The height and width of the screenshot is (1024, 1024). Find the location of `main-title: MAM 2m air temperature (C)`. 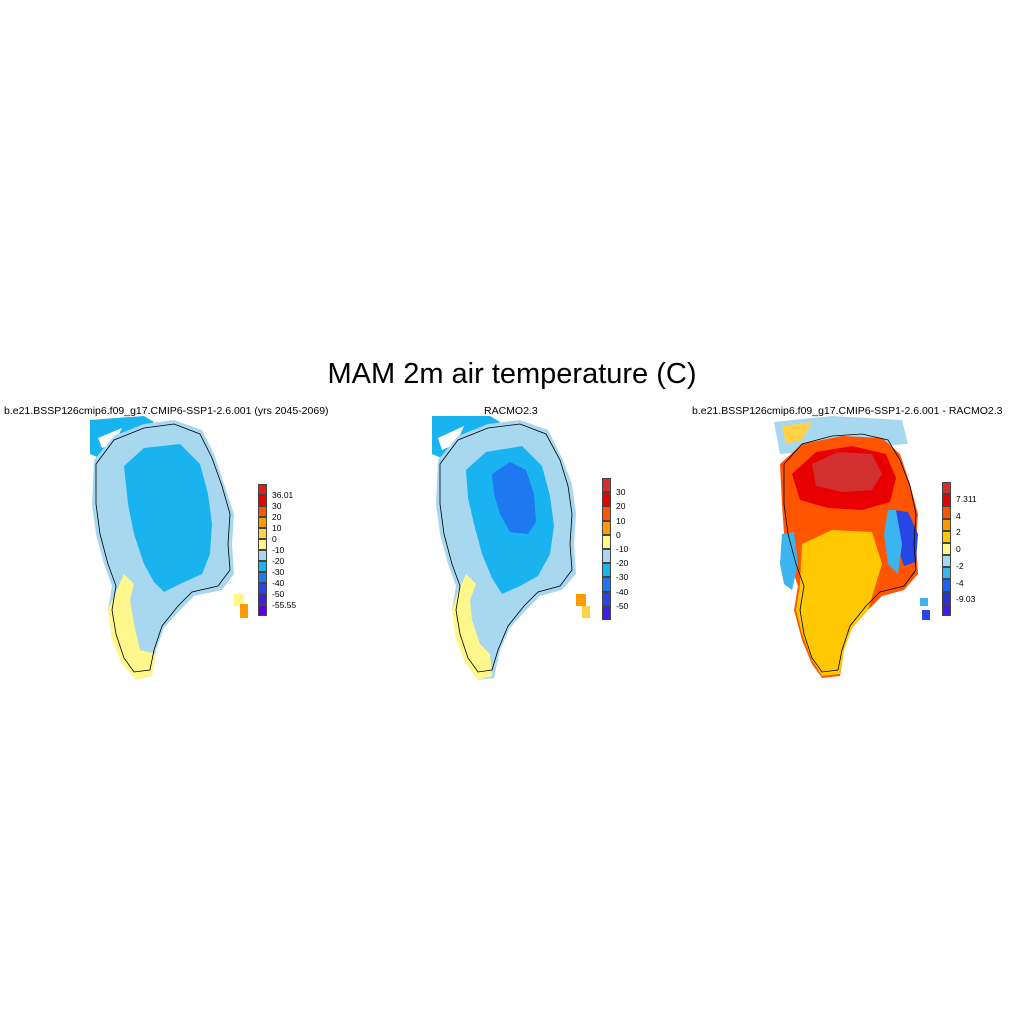

main-title: MAM 2m air temperature (C) is located at coordinates (512, 374).